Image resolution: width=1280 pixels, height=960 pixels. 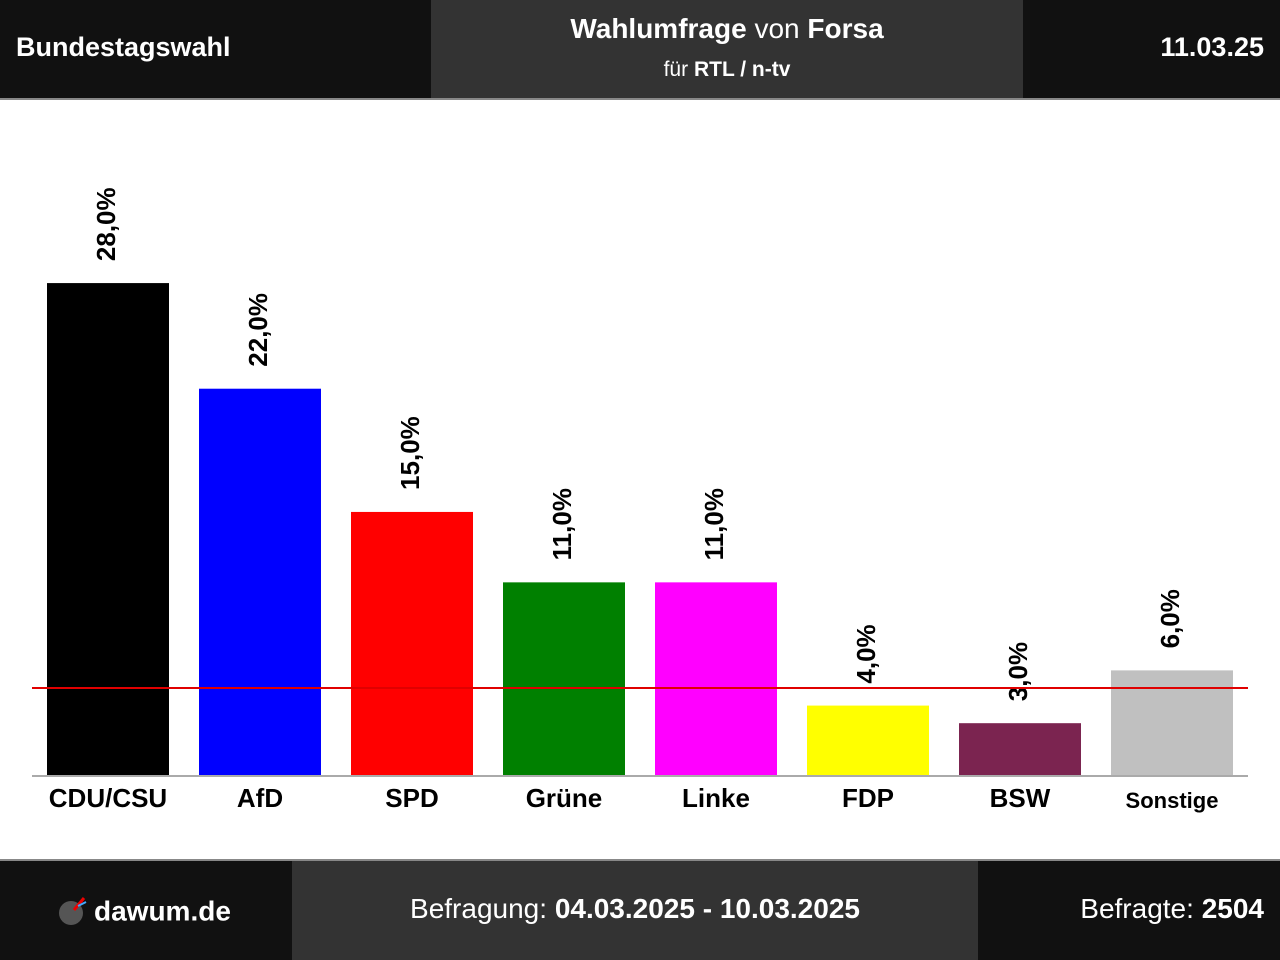 What do you see at coordinates (260, 798) in the screenshot?
I see `x-tick-label: AfD` at bounding box center [260, 798].